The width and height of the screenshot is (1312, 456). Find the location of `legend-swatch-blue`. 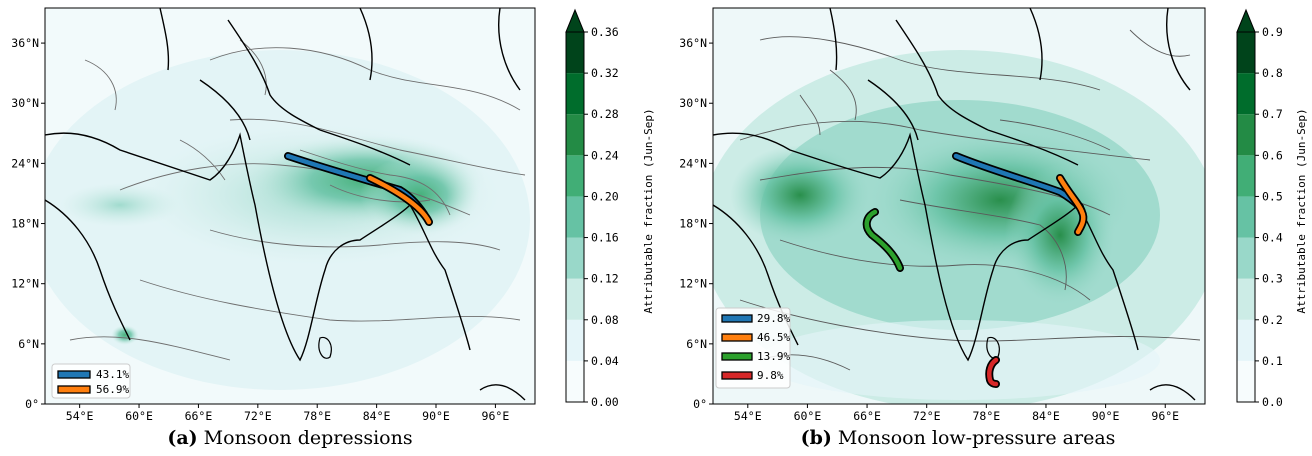

legend-swatch-blue is located at coordinates (74, 374).